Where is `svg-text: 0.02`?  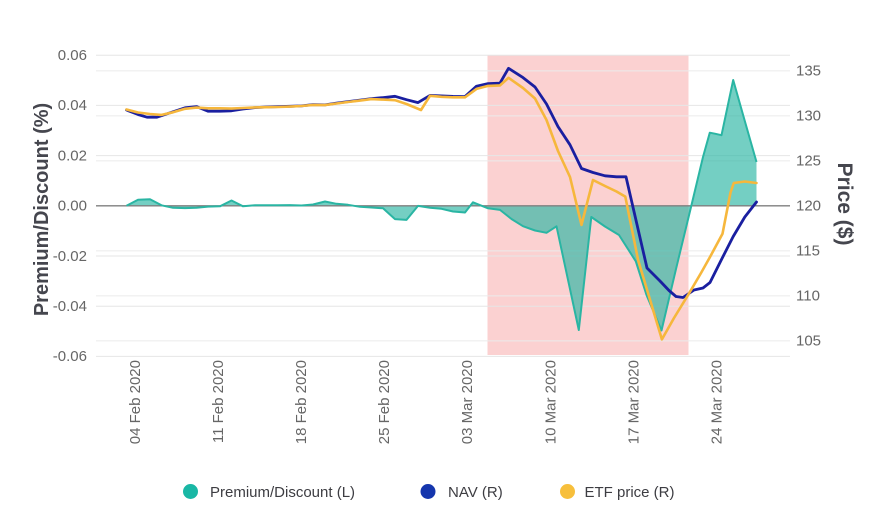
svg-text: 0.02 is located at coordinates (72, 155).